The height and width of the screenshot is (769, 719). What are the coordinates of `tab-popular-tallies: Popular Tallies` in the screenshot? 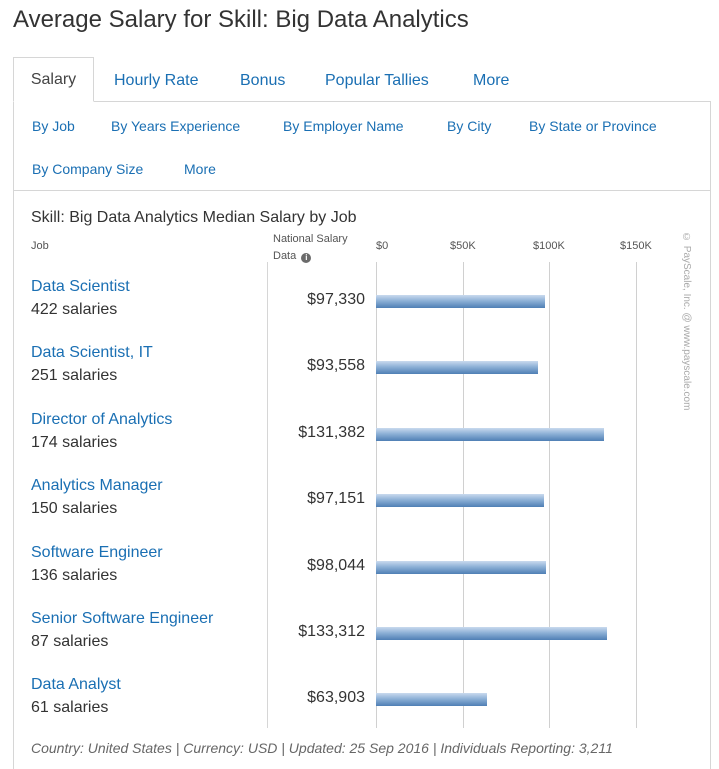 It's located at (377, 80).